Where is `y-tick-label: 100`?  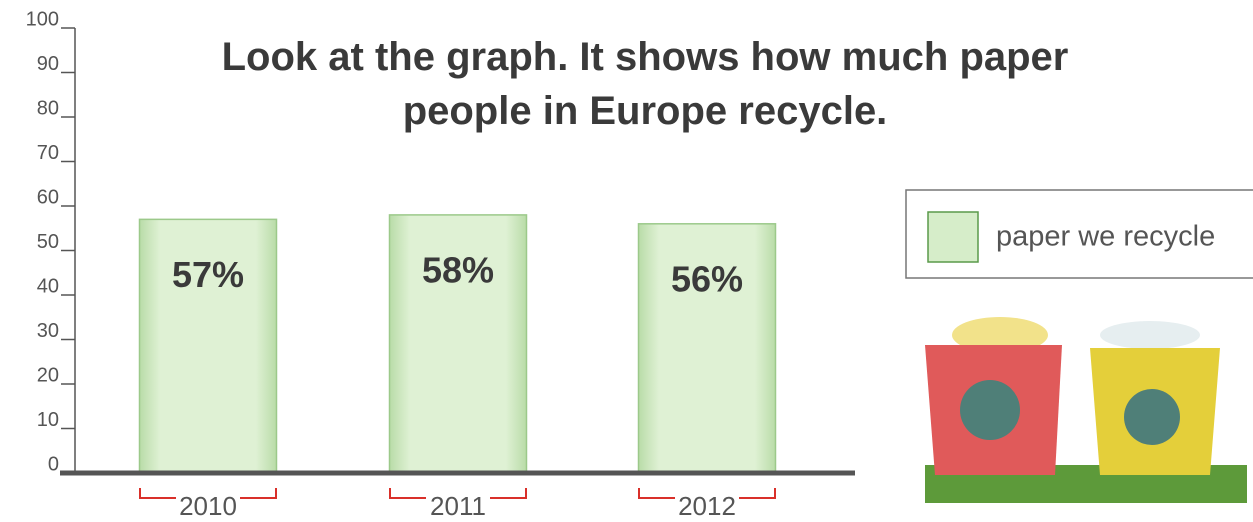
y-tick-label: 100 is located at coordinates (42, 19).